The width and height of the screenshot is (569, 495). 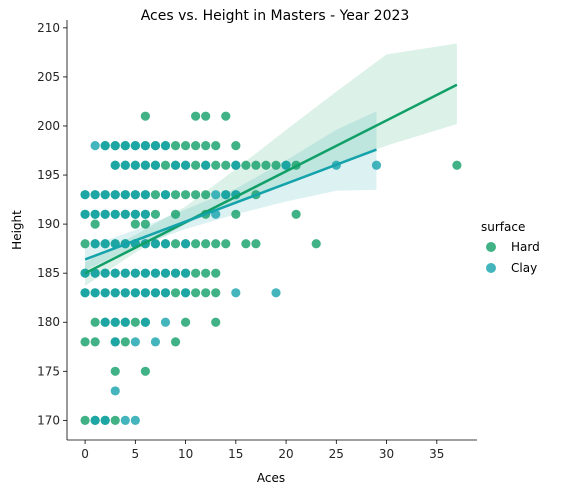 What do you see at coordinates (491, 247) in the screenshot?
I see `legend-marker-hard` at bounding box center [491, 247].